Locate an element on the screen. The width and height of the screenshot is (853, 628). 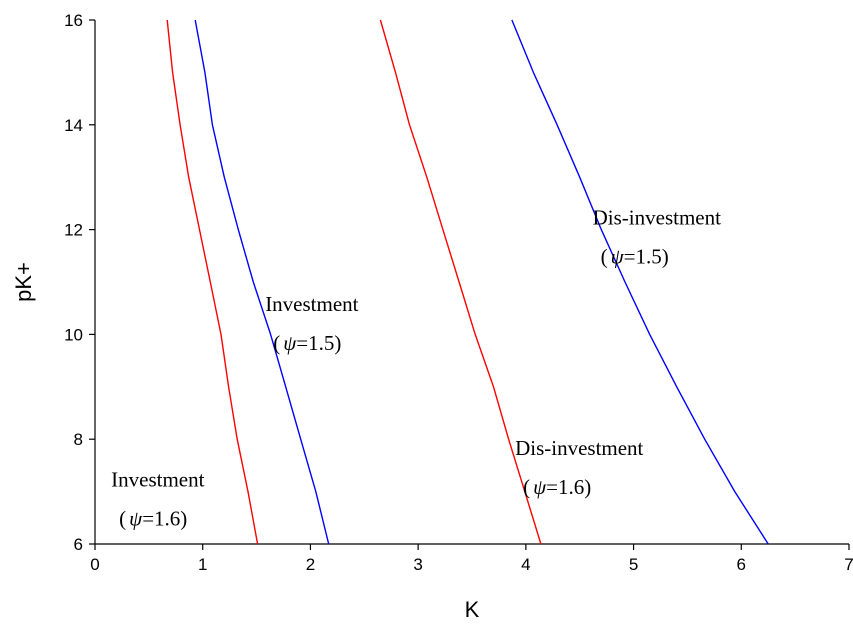
x-tick-label: 7 is located at coordinates (848, 564).